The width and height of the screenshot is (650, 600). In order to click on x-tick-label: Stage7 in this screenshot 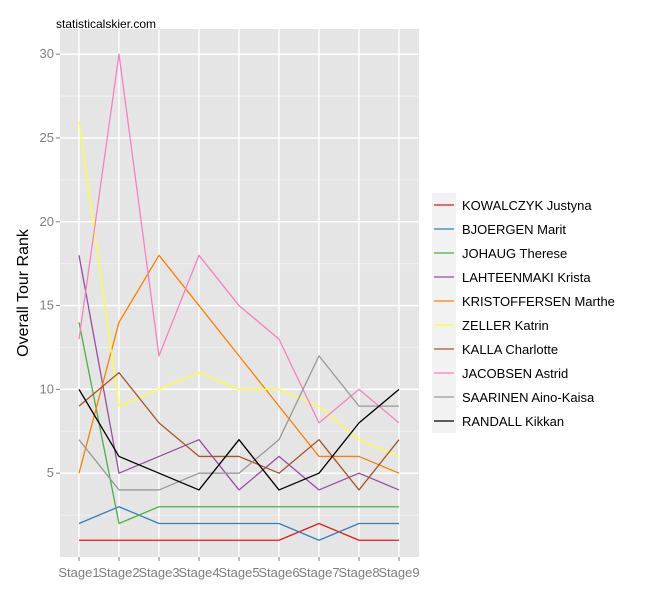, I will do `click(318, 572)`.